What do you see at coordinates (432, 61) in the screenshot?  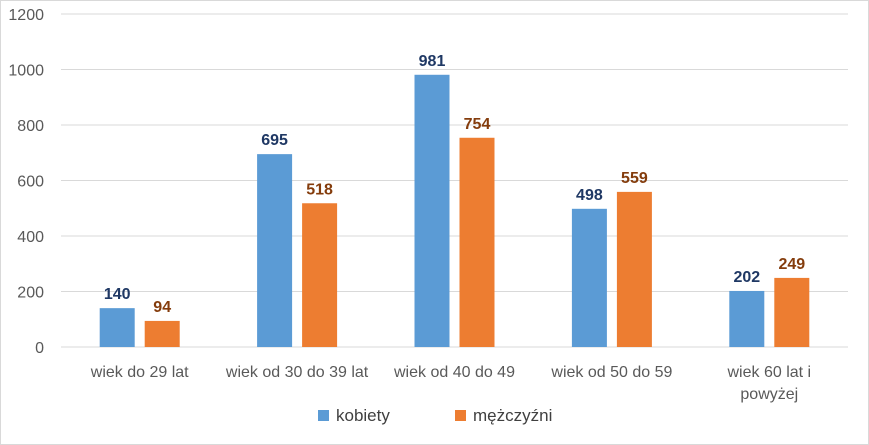 I see `data-label: 981` at bounding box center [432, 61].